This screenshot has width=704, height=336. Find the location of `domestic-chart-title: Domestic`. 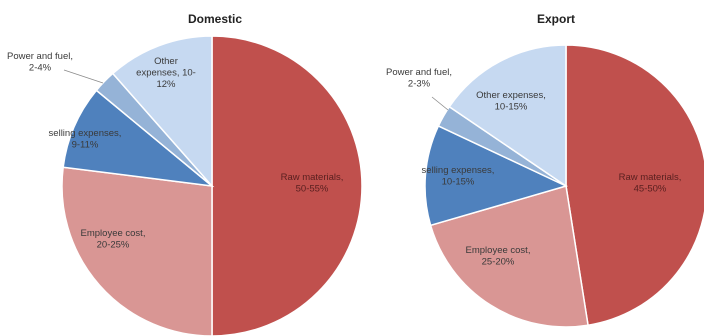

domestic-chart-title: Domestic is located at coordinates (215, 19).